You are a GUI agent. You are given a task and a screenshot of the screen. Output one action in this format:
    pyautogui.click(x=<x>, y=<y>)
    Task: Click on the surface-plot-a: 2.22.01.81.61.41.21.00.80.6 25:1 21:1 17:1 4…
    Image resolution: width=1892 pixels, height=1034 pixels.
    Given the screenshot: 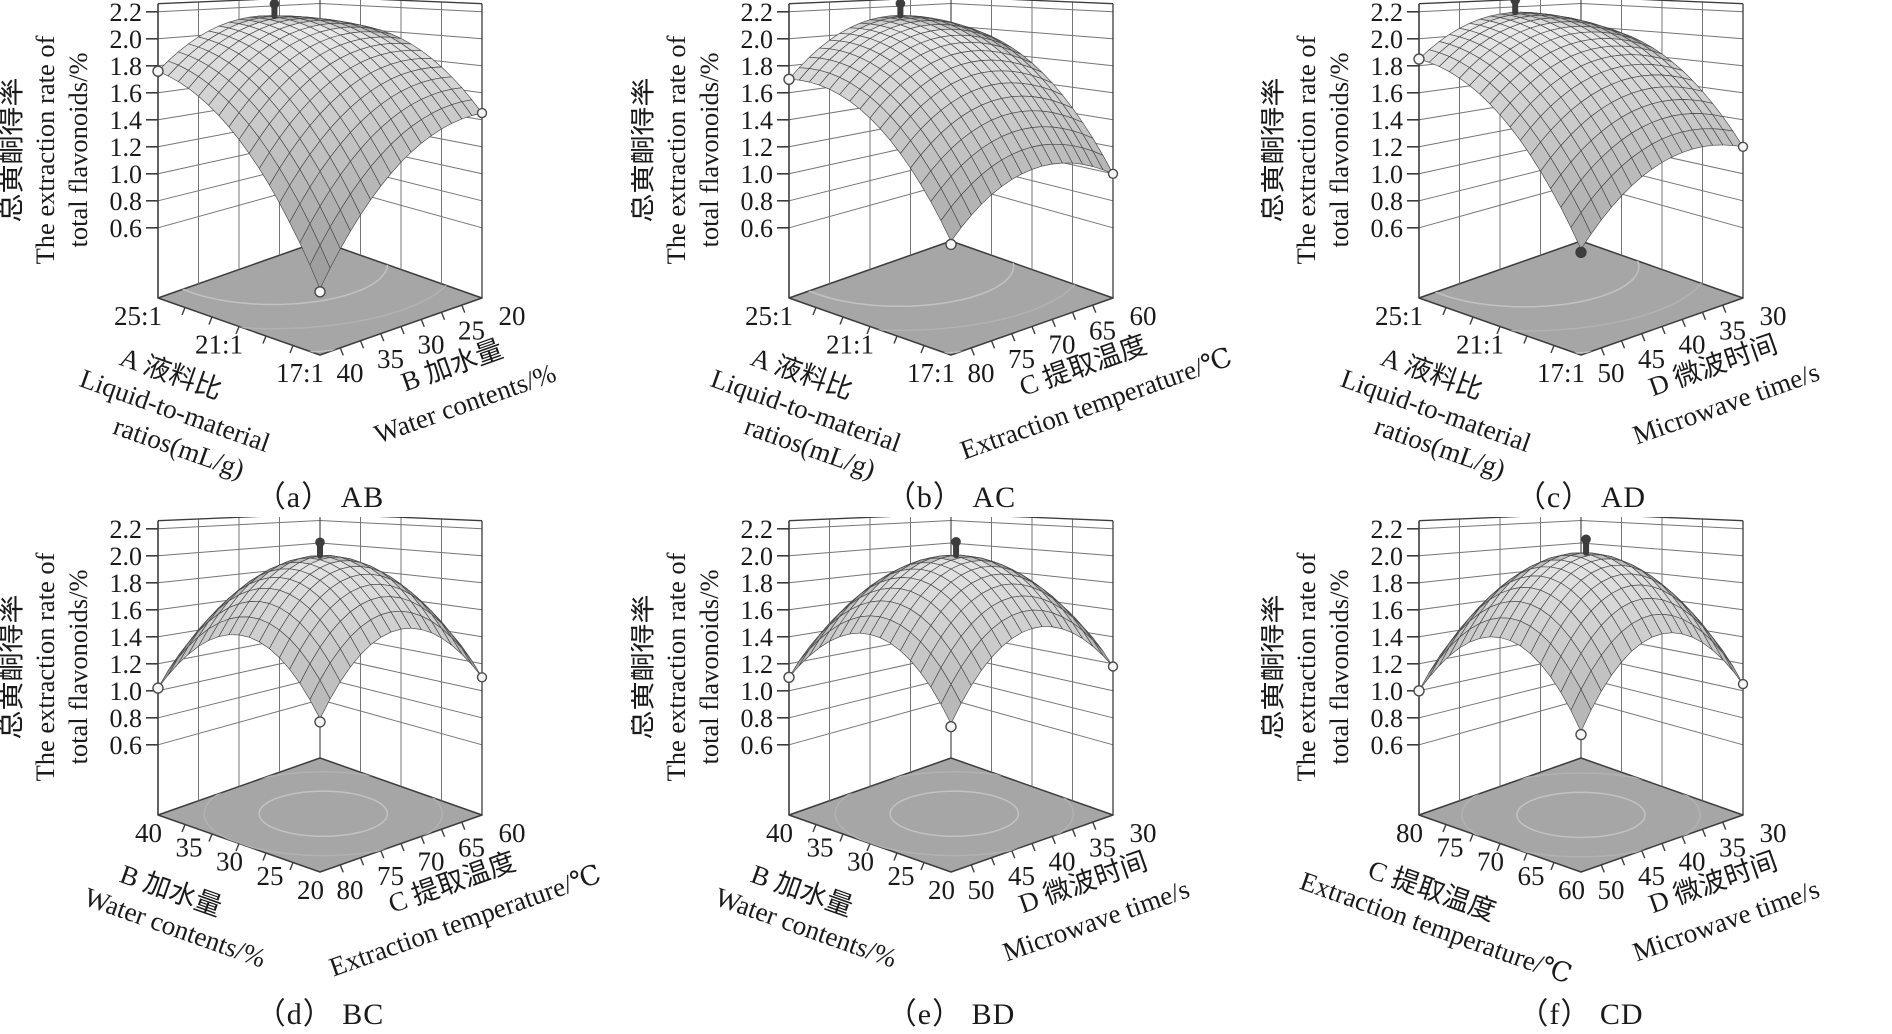 What is the action you would take?
    pyautogui.click(x=280, y=242)
    